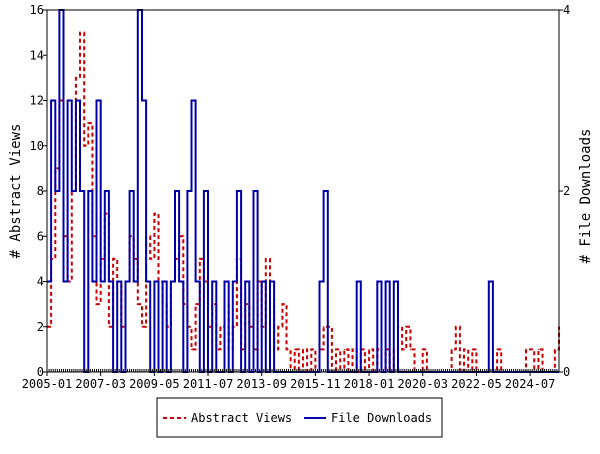 The height and width of the screenshot is (454, 600). What do you see at coordinates (566, 10) in the screenshot?
I see `y-right-tick-label: 4` at bounding box center [566, 10].